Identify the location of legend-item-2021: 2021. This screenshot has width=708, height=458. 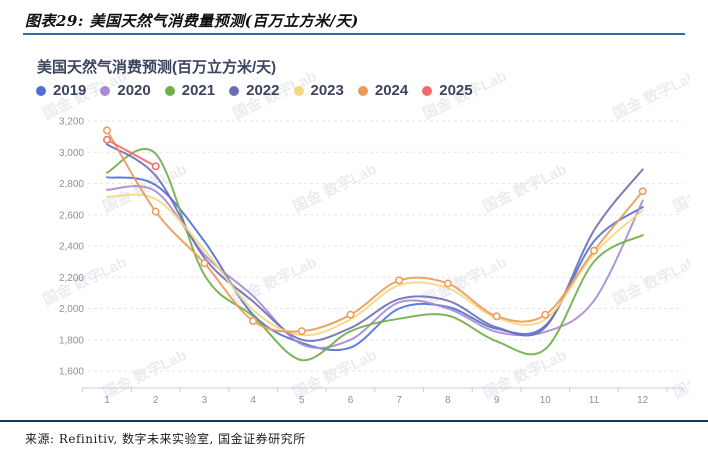
(190, 90).